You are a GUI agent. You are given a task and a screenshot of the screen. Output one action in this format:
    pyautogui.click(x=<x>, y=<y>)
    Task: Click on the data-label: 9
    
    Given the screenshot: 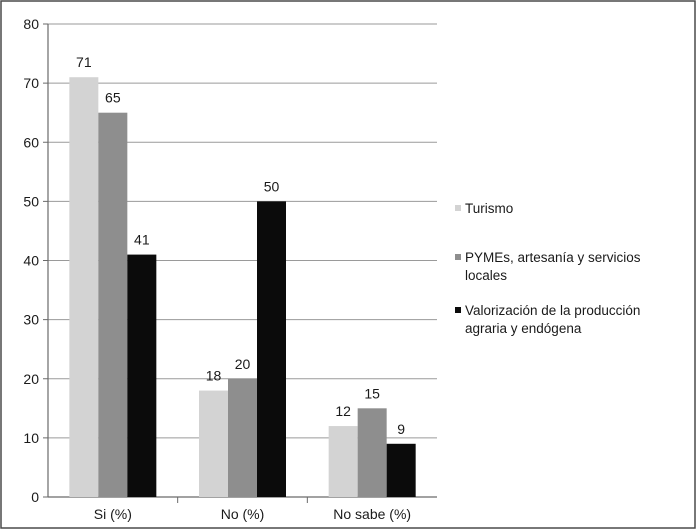 What is the action you would take?
    pyautogui.click(x=401, y=429)
    